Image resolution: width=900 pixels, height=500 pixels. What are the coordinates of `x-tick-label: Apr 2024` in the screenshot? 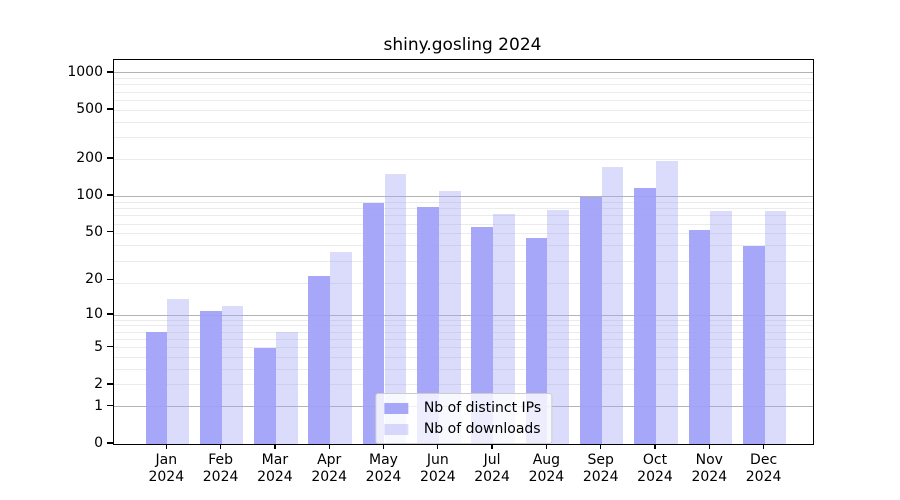 It's located at (329, 468).